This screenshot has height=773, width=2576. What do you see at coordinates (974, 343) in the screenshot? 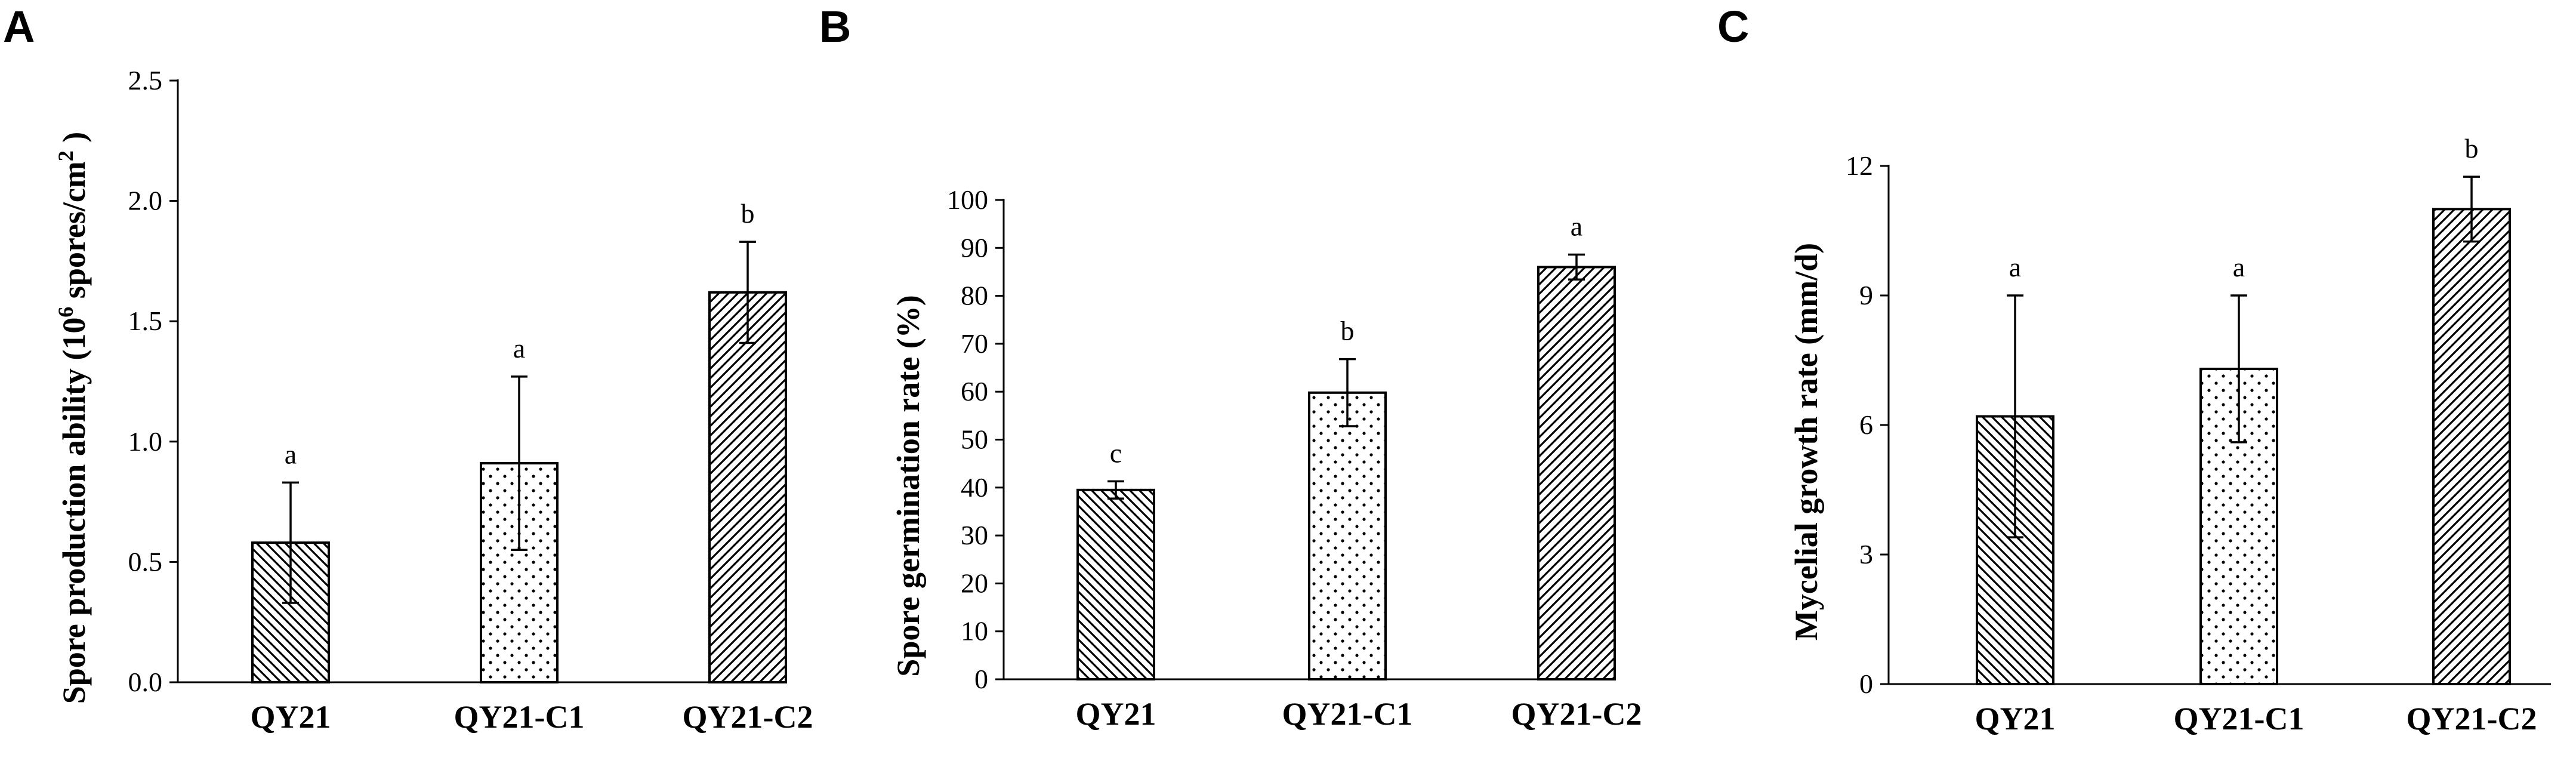
I see `y-tick-label: 70` at bounding box center [974, 343].